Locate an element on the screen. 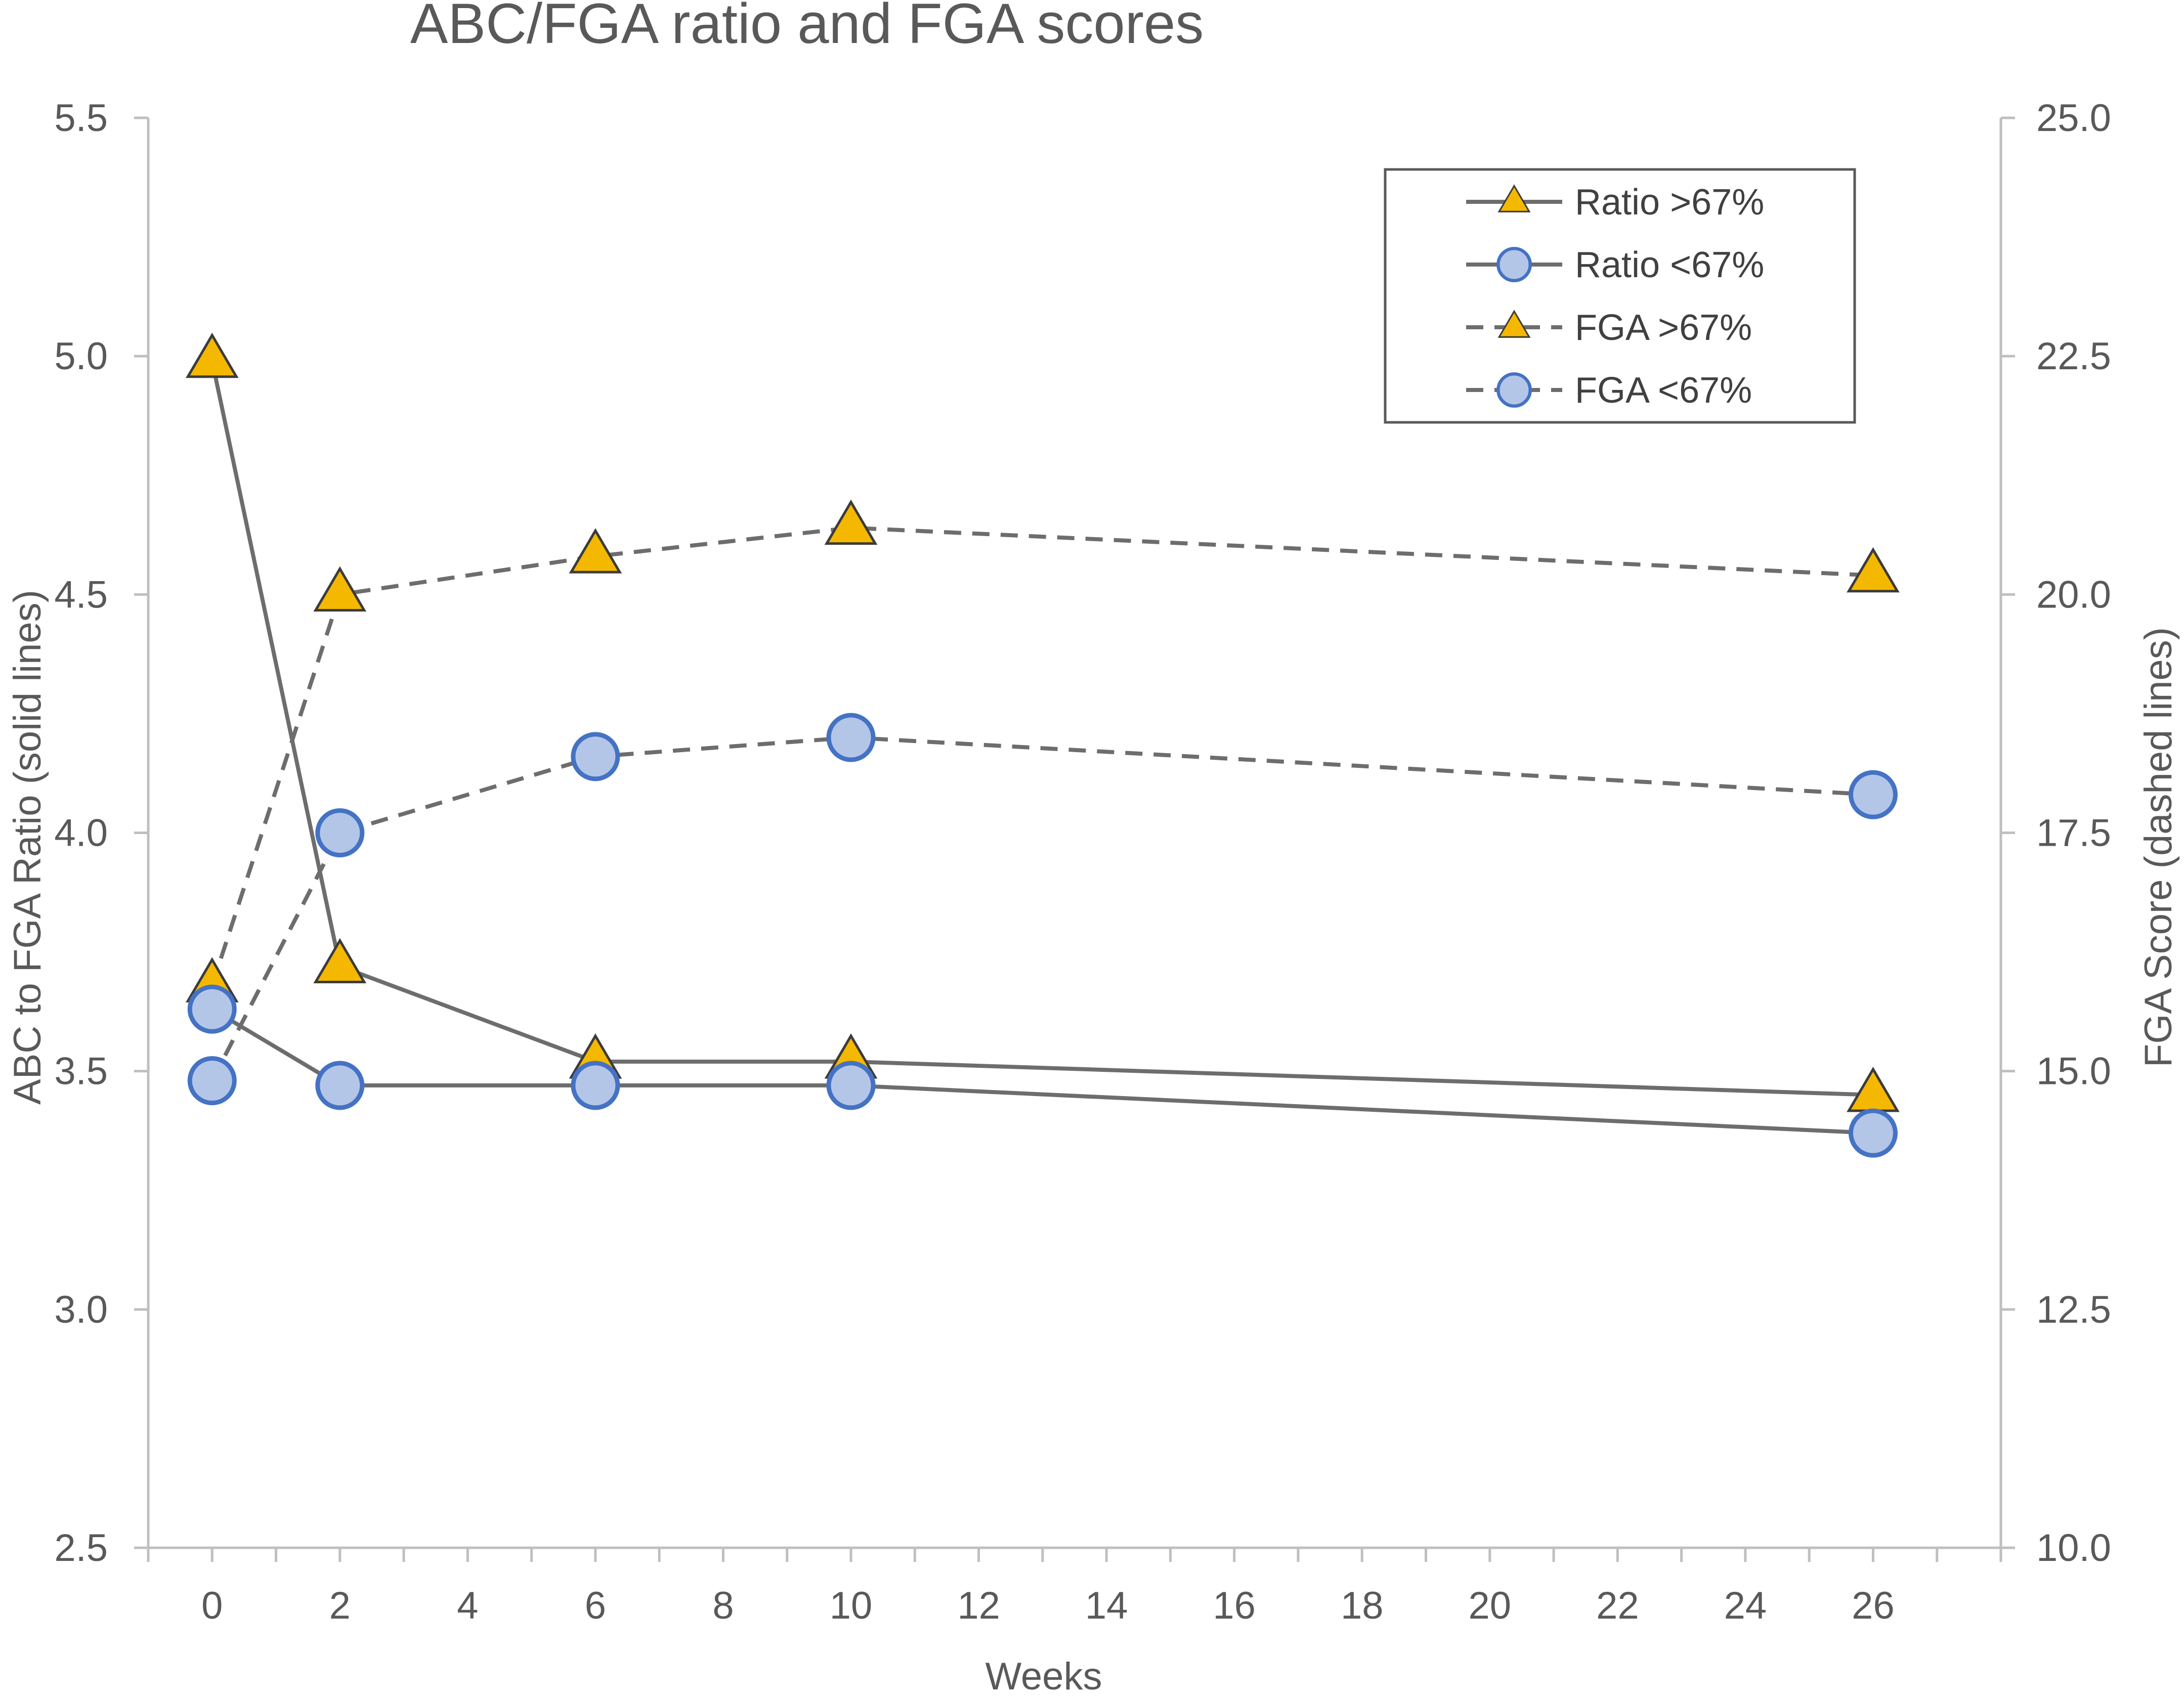 Image resolution: width=2184 pixels, height=1698 pixels. y-left-tick-label: 5.0 is located at coordinates (81, 356).